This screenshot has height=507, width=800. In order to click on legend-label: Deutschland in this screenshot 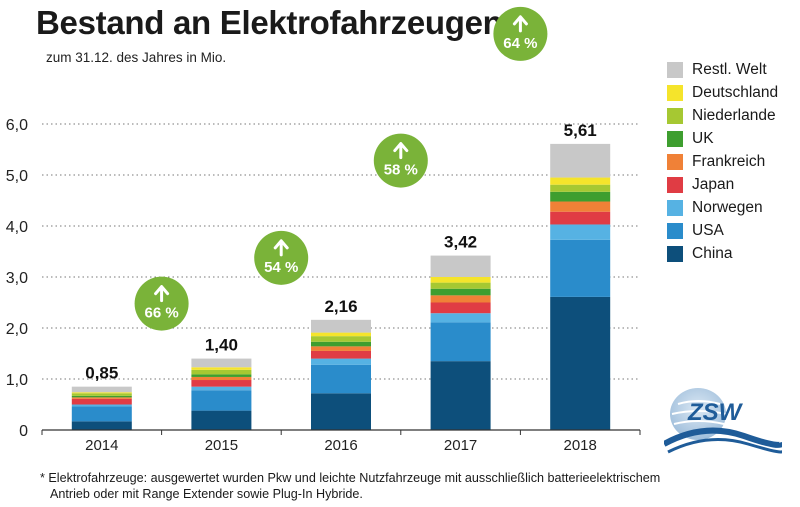, I will do `click(735, 92)`.